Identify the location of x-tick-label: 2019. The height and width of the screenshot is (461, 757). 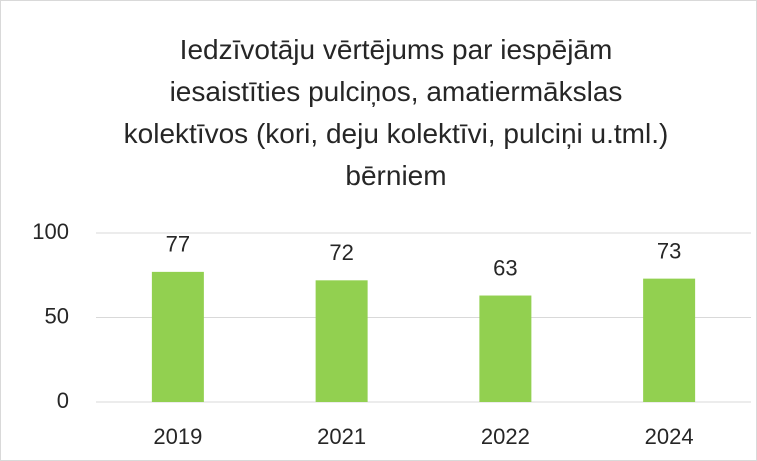
(177, 436).